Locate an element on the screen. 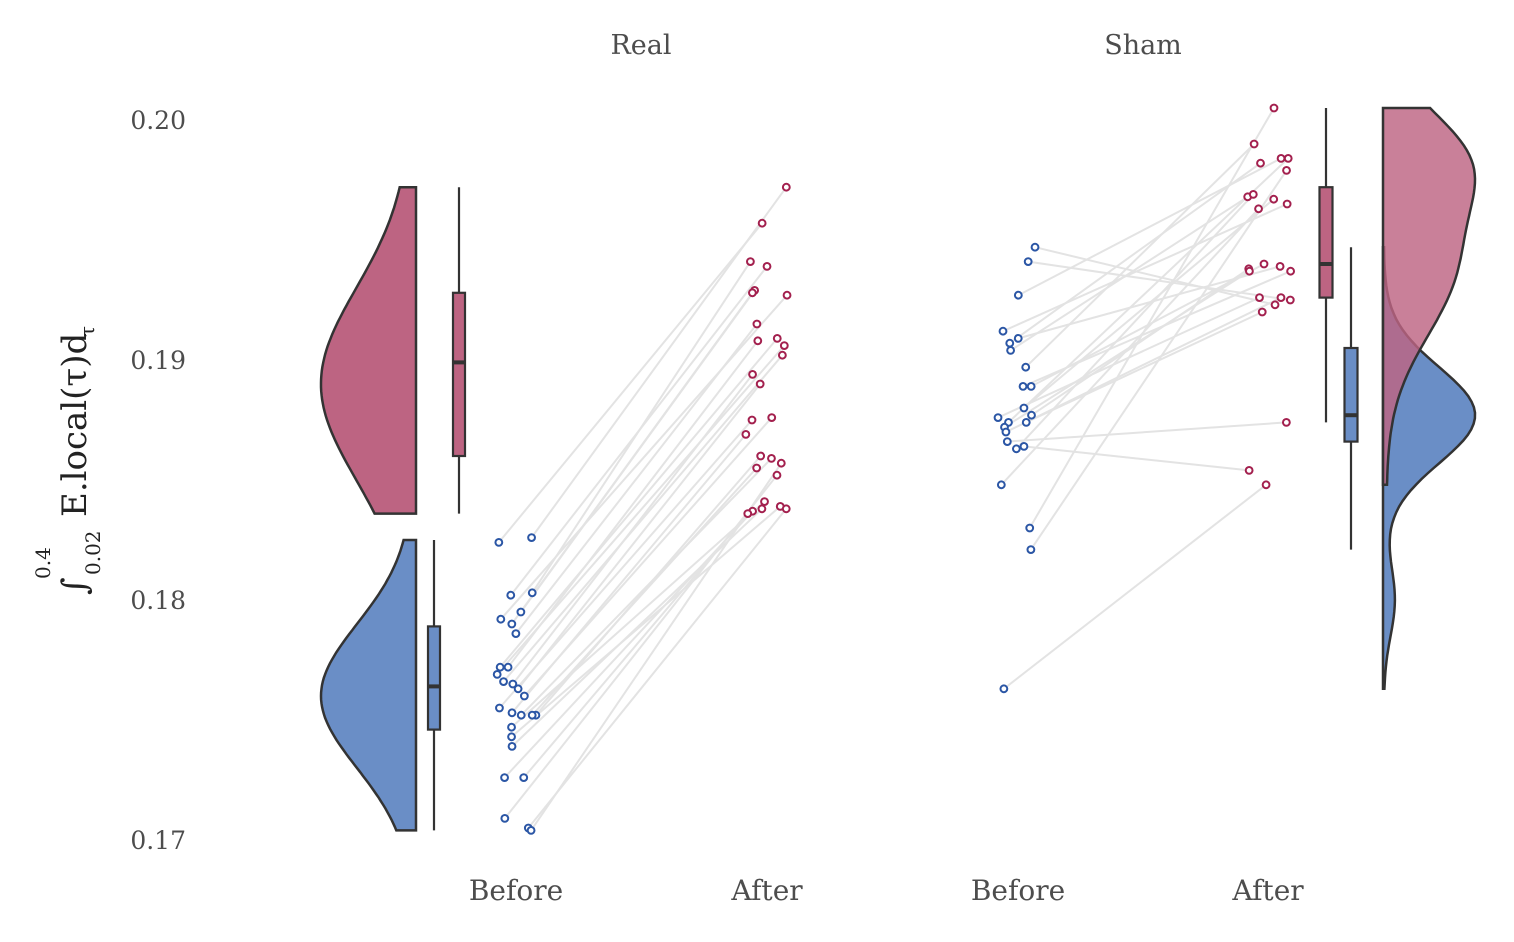 This screenshot has height=942, width=1514. y-label-expression: E.local(τ)d is located at coordinates (75, 425).